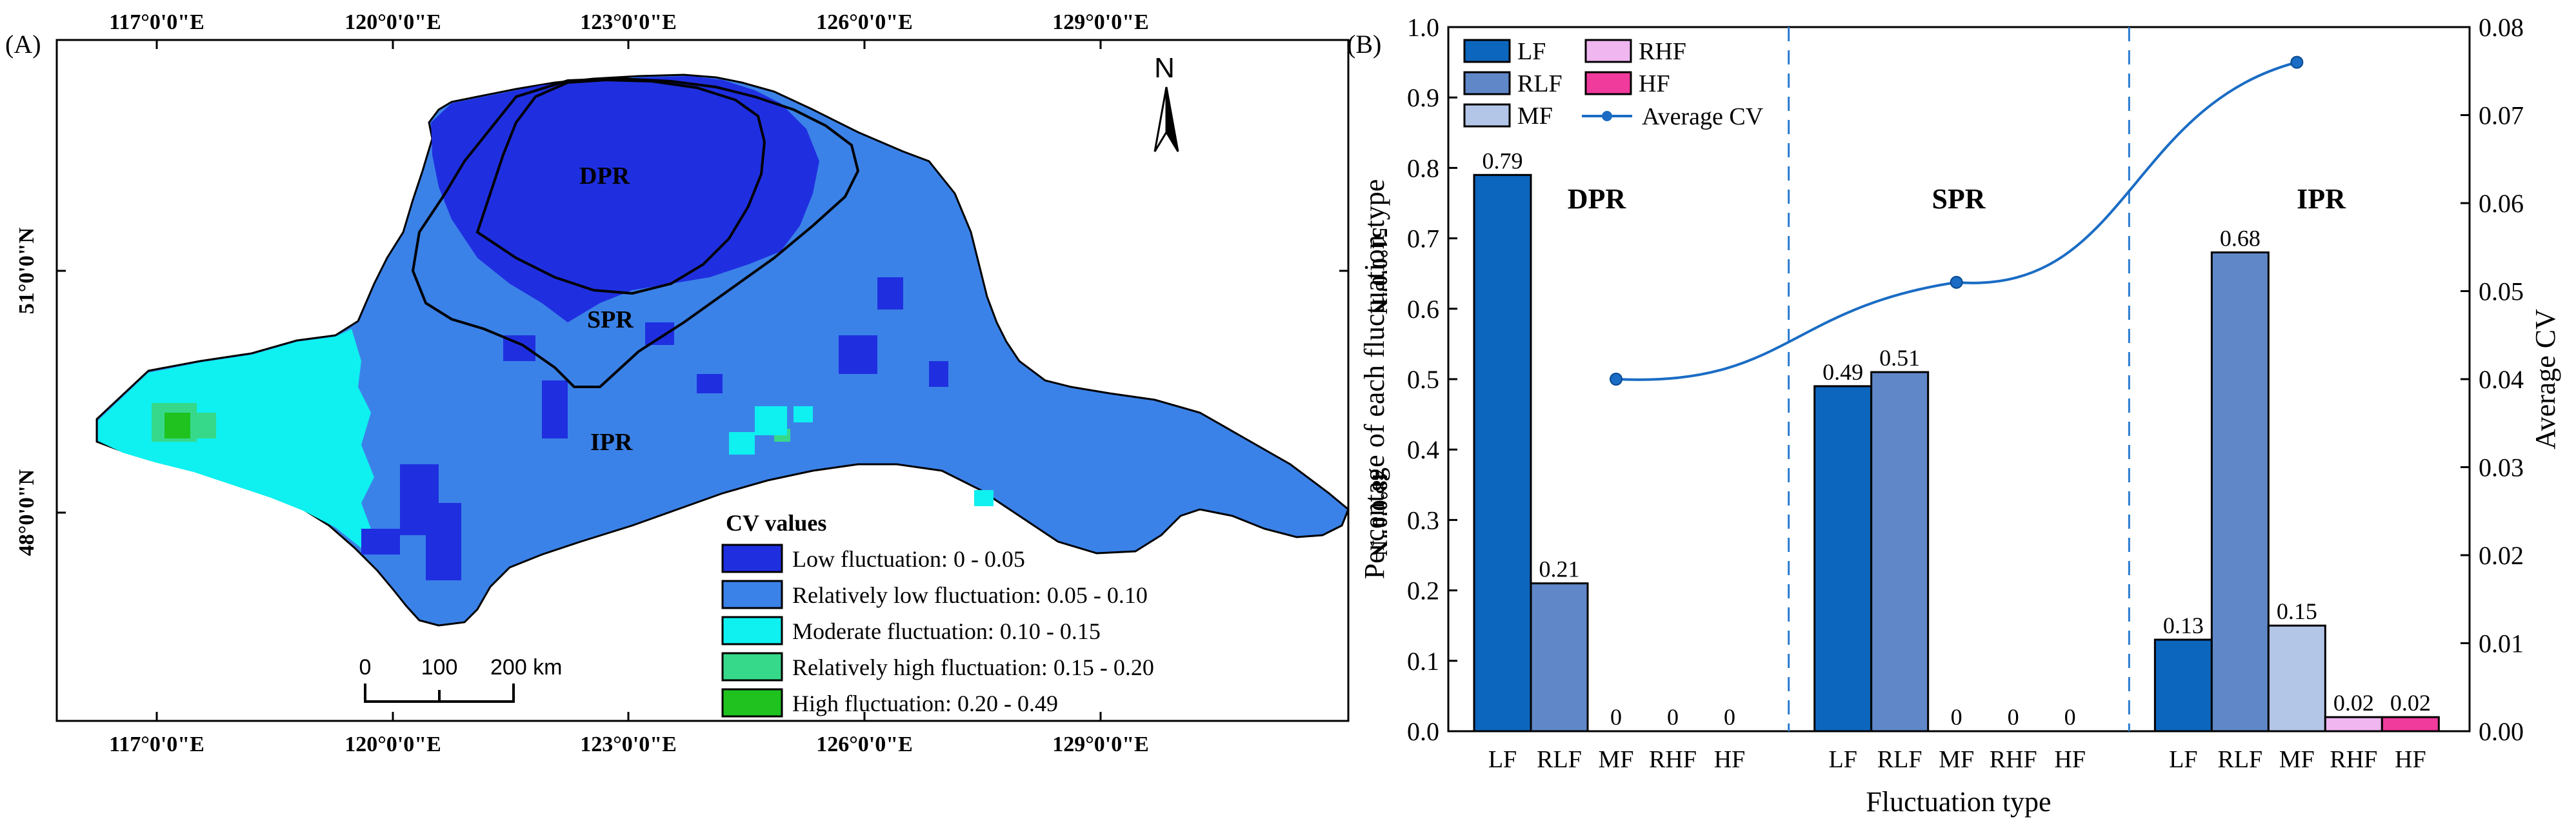  What do you see at coordinates (157, 744) in the screenshot?
I see `lon-tick-label-bottom: 117°0'0"E` at bounding box center [157, 744].